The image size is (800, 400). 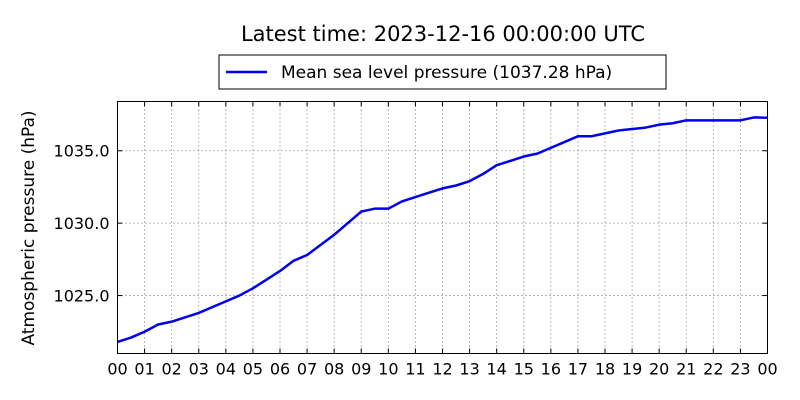 I want to click on y-tick-label: 1030.0, so click(x=82, y=223).